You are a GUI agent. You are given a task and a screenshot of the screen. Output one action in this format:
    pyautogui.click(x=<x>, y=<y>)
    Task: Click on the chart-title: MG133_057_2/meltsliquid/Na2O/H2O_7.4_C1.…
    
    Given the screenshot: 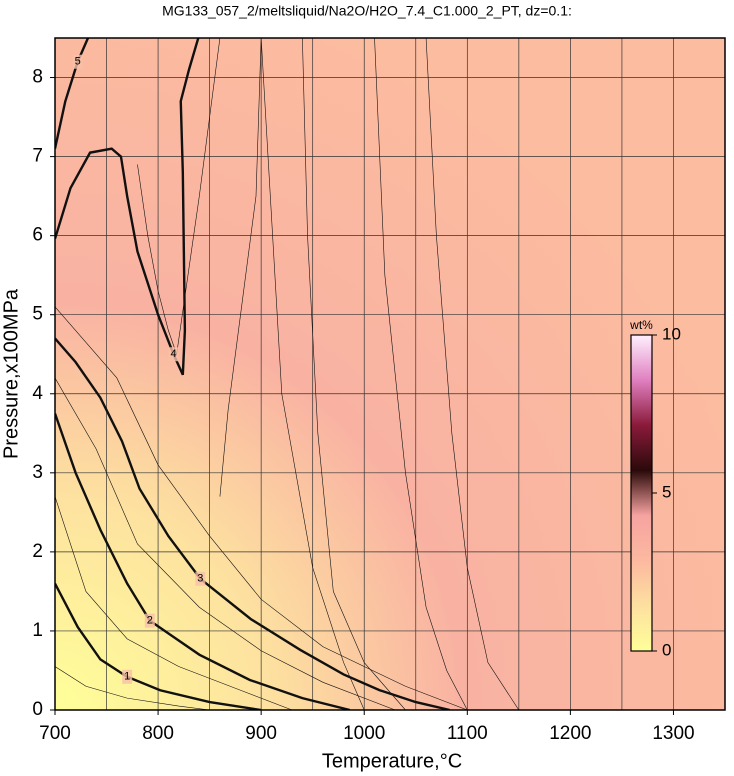 What is the action you would take?
    pyautogui.click(x=367, y=11)
    